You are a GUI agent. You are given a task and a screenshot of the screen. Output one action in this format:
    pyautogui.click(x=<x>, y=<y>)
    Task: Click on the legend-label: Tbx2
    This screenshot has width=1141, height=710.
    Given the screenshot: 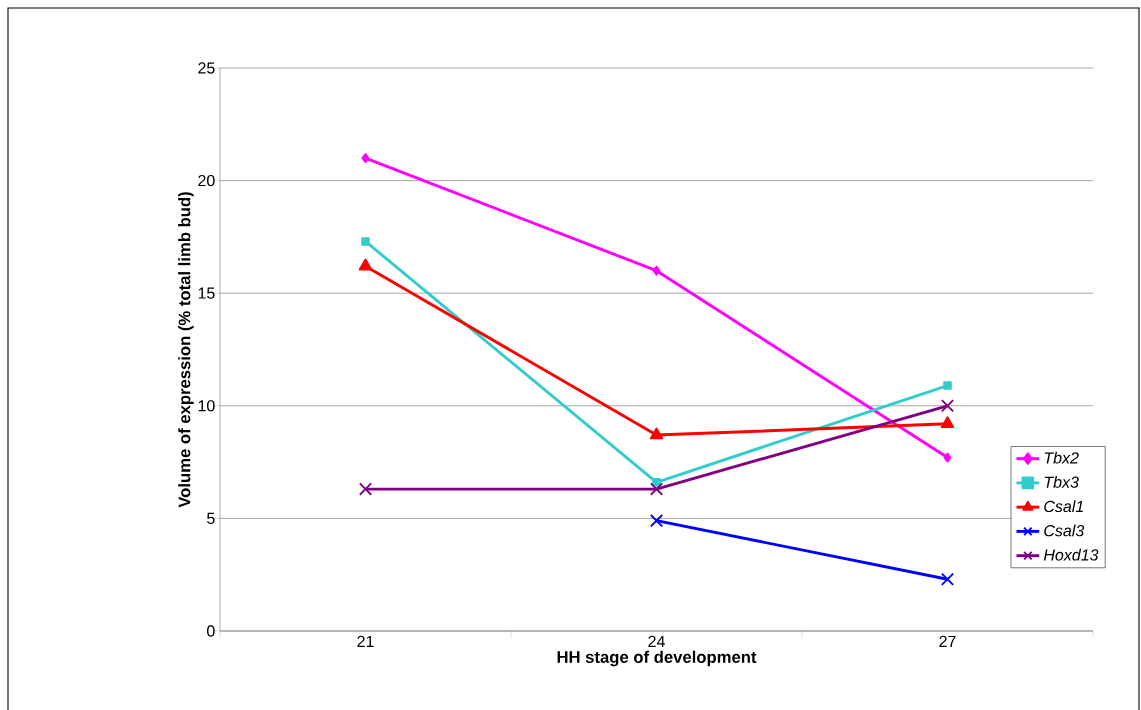 What is the action you would take?
    pyautogui.click(x=1061, y=457)
    